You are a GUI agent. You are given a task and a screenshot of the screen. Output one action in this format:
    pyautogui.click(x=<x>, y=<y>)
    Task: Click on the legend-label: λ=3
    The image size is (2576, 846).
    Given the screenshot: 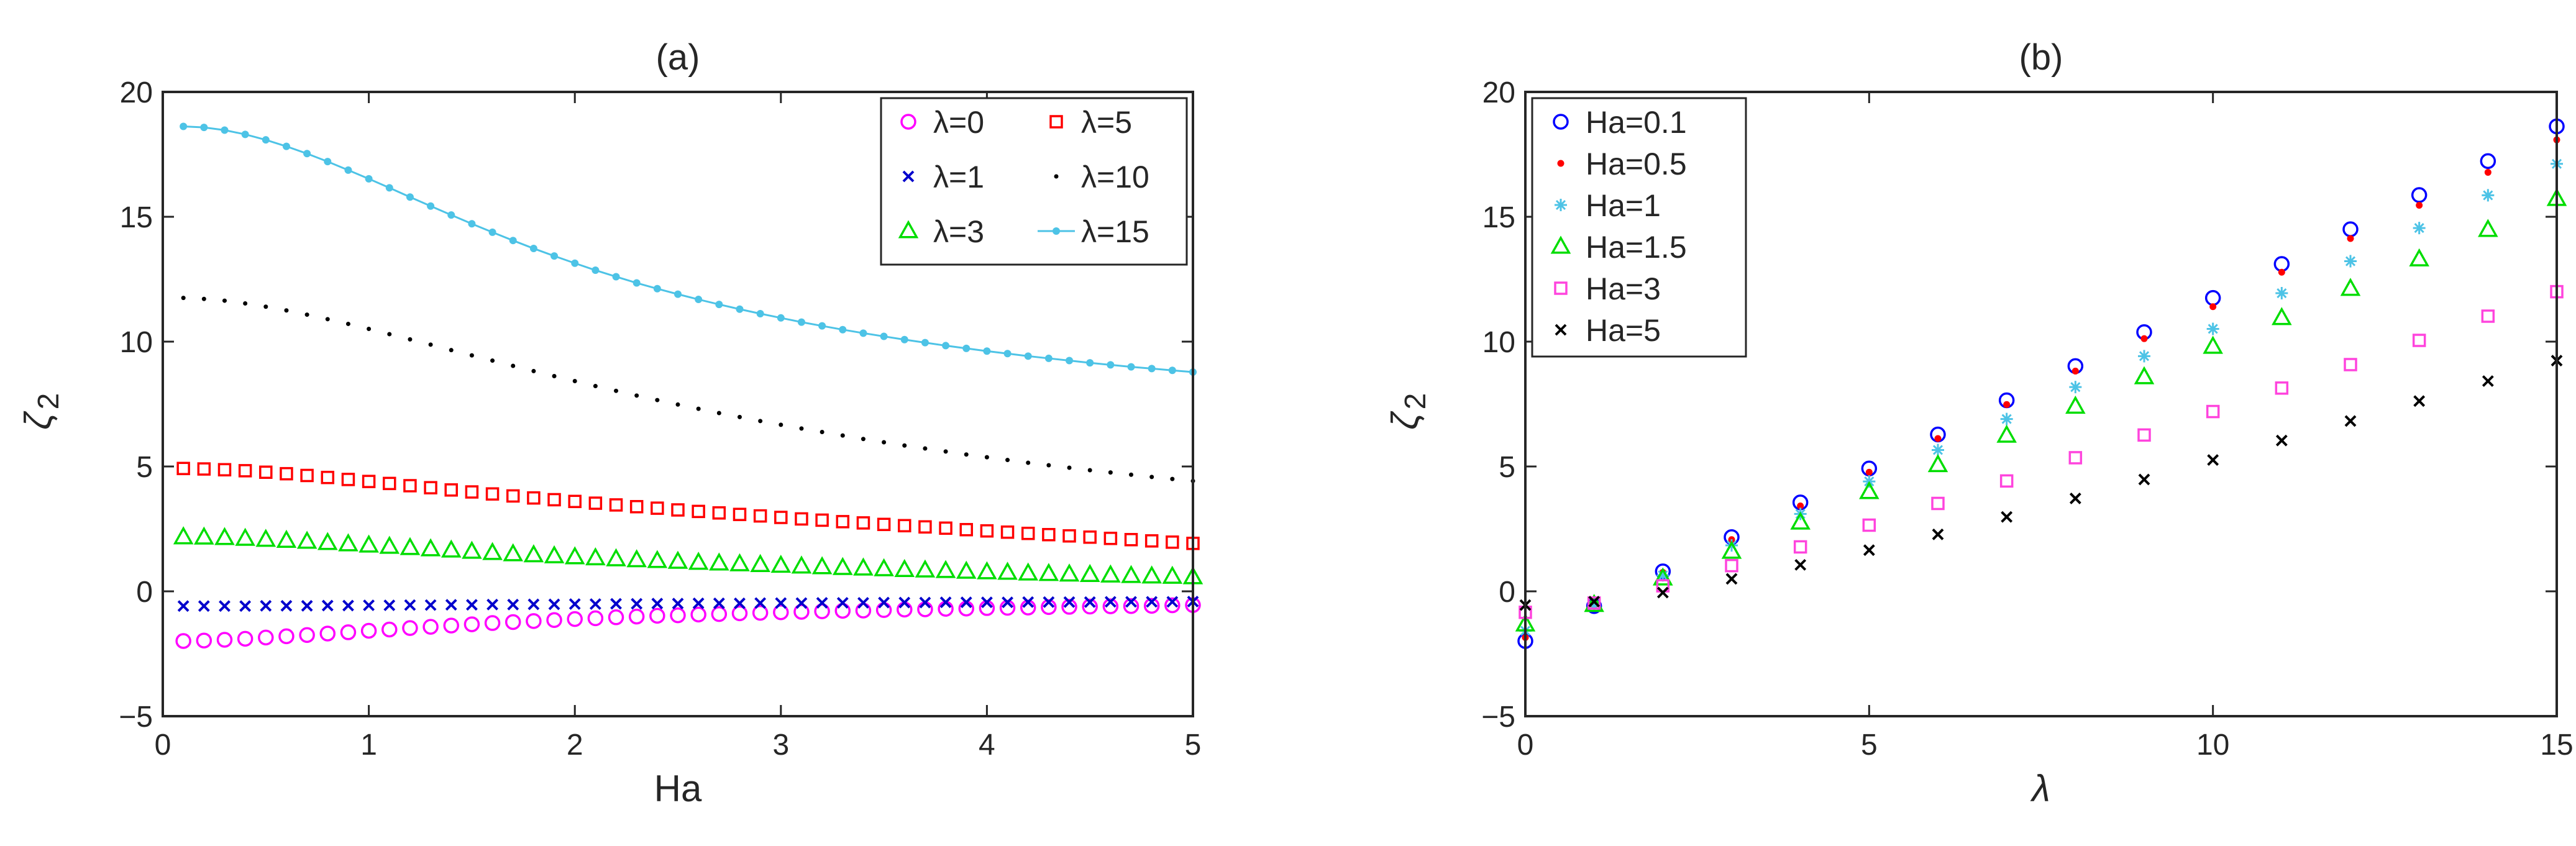 What is the action you would take?
    pyautogui.click(x=958, y=232)
    